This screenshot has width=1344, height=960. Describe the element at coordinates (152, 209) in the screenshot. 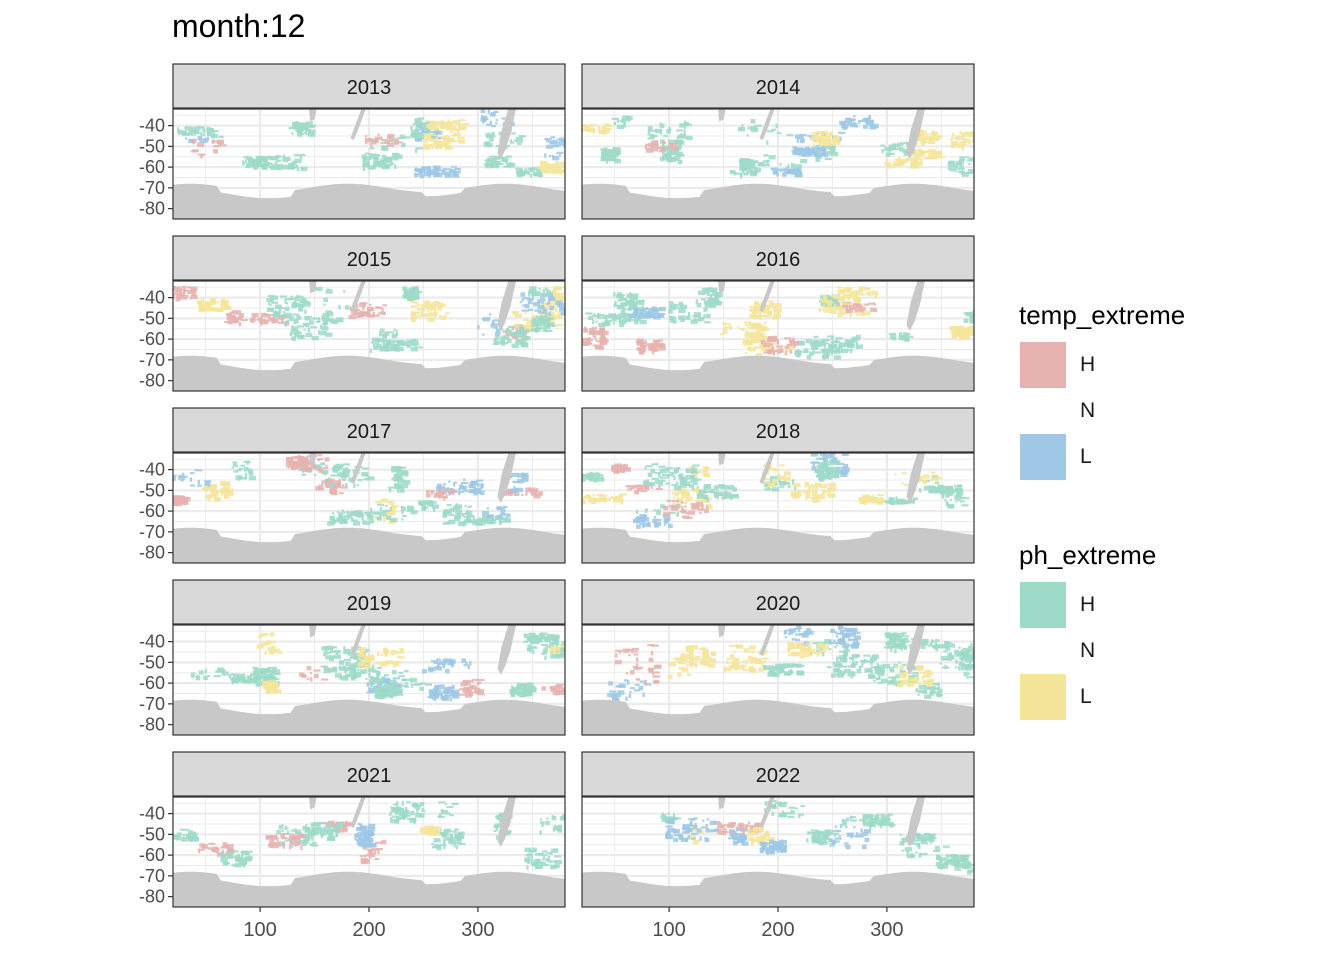

I see `y-tick-label: -80` at that location.